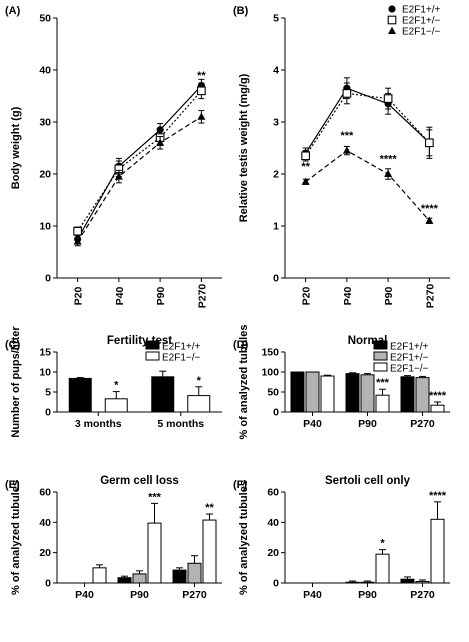 This screenshot has height=642, width=469. I want to click on panel-label: (F), so click(240, 485).